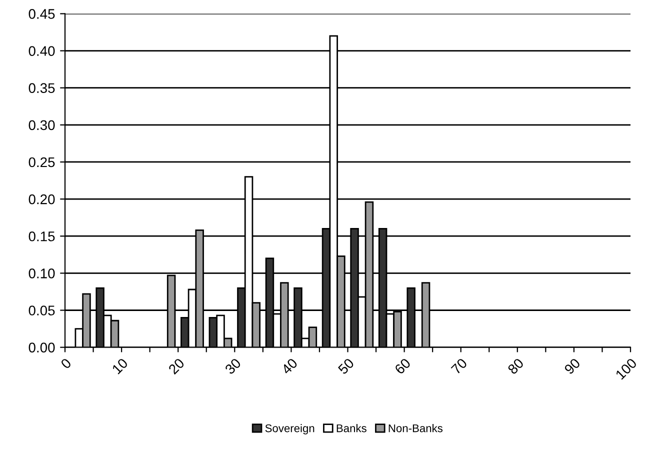 The height and width of the screenshot is (457, 650). What do you see at coordinates (41, 199) in the screenshot?
I see `y-tick-label: 0.20` at bounding box center [41, 199].